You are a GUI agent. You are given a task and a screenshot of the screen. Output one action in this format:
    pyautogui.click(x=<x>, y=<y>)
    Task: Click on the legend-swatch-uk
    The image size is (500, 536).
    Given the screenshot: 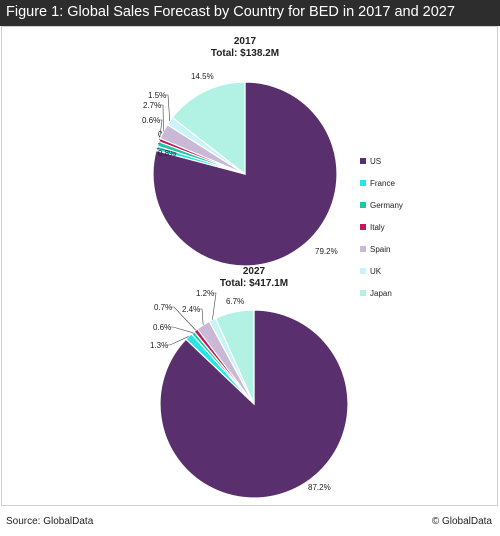 What is the action you would take?
    pyautogui.click(x=363, y=271)
    